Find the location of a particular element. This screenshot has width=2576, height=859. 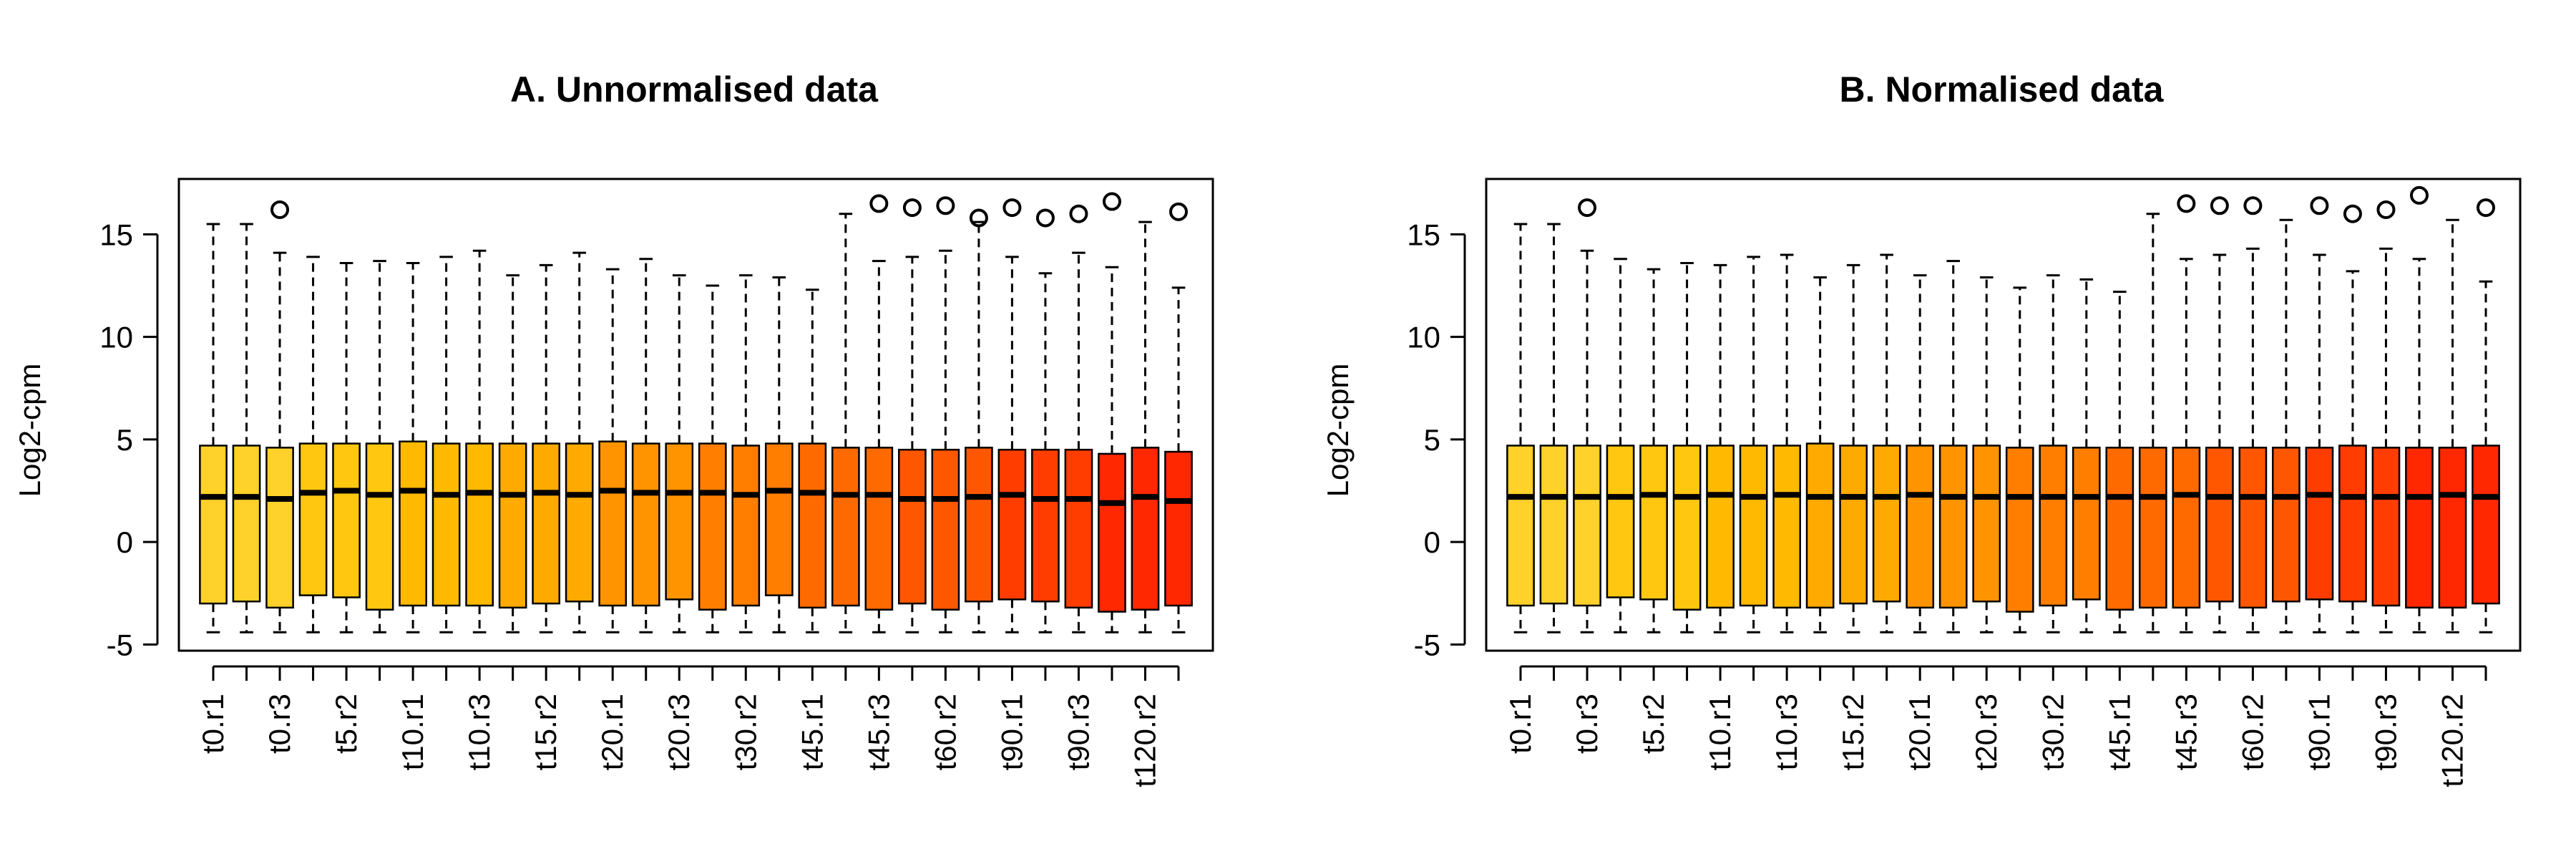

x-tick-label: t120.r2 is located at coordinates (2452, 740).